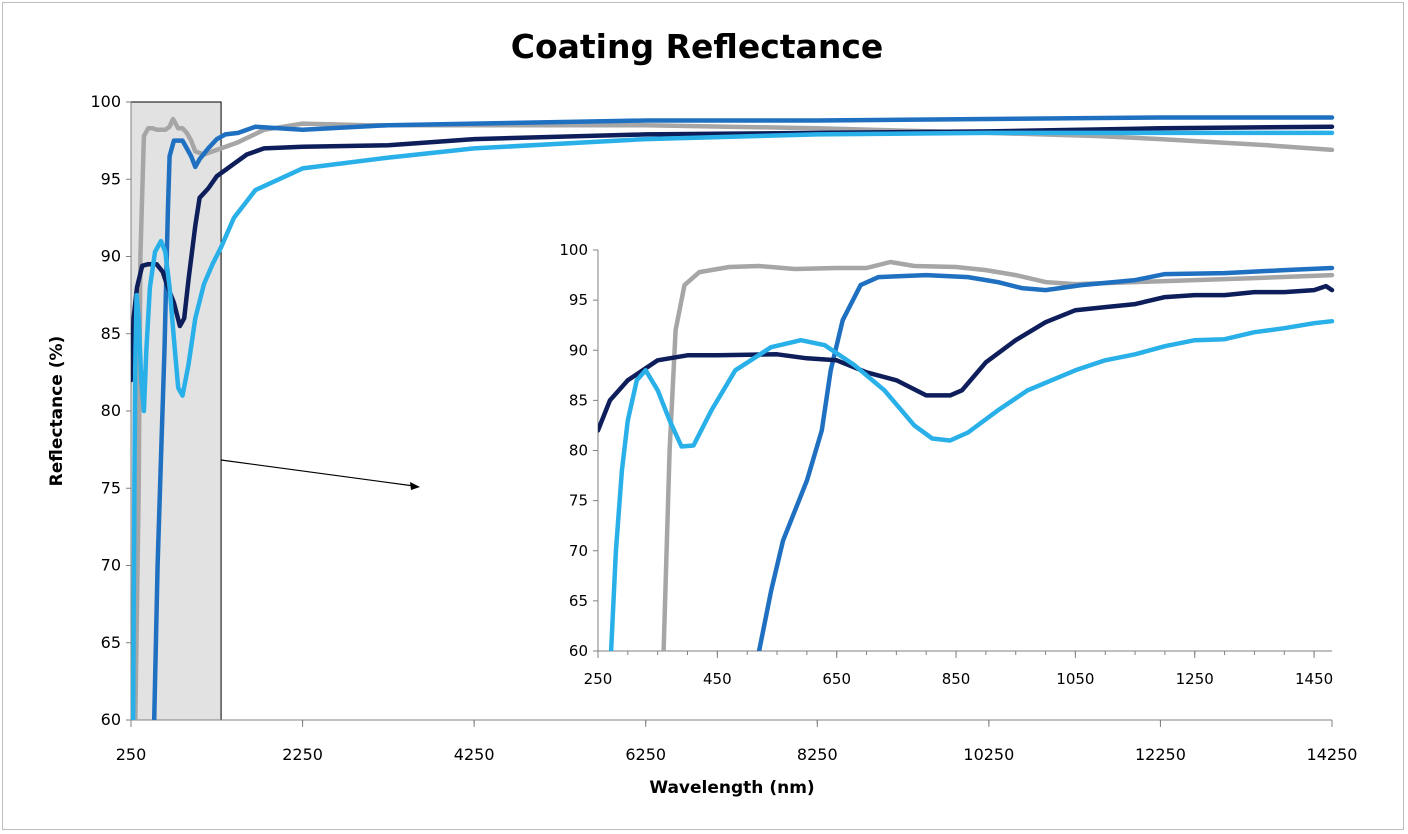 The height and width of the screenshot is (834, 1408). Describe the element at coordinates (956, 679) in the screenshot. I see `inset-x-tick-label: 850` at that location.